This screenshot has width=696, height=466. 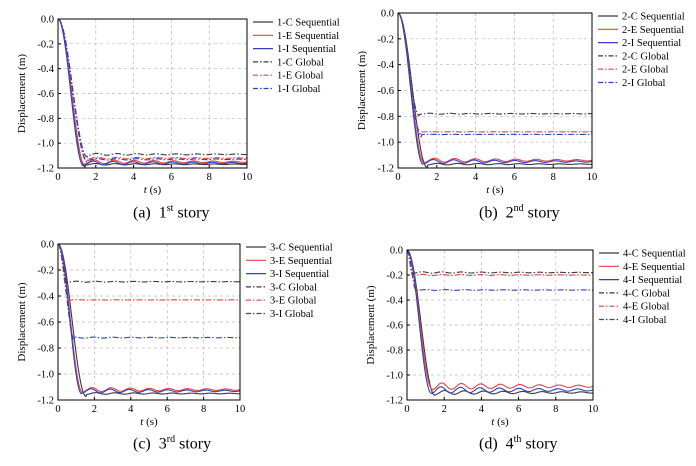 What do you see at coordinates (306, 49) in the screenshot?
I see `legend-label: 1-I Sequential` at bounding box center [306, 49].